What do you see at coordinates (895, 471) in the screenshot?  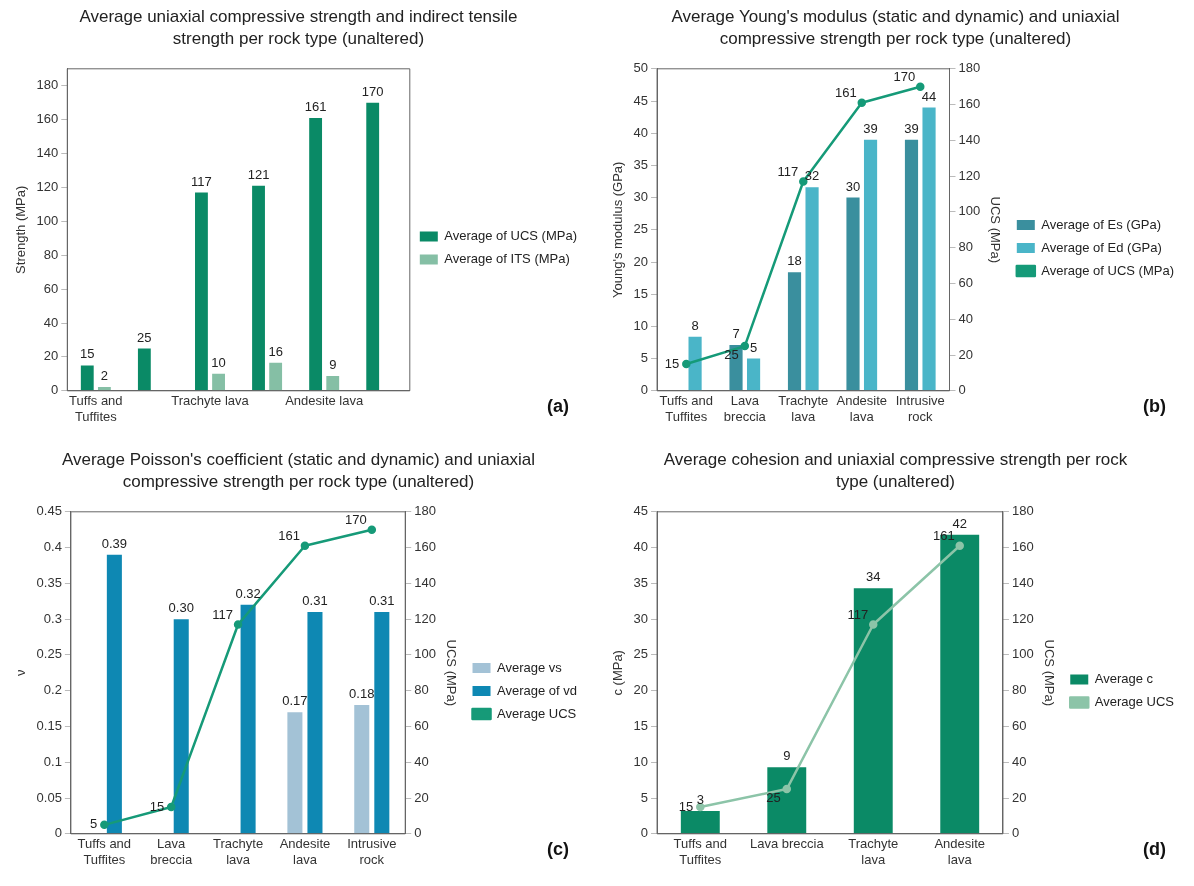 I see `chart-title: Average cohesion and uniaxial compressive strength per rock type (unaltered)` at bounding box center [895, 471].